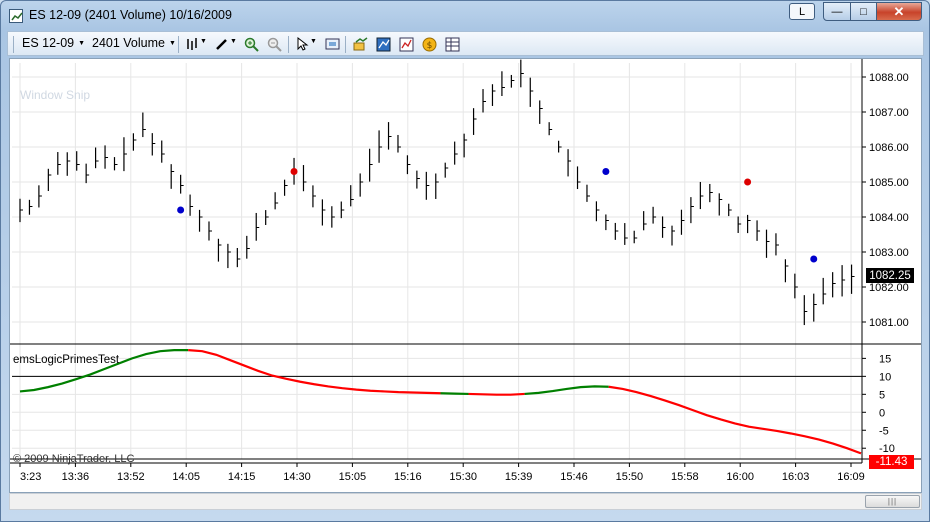 Image resolution: width=930 pixels, height=522 pixels. What do you see at coordinates (463, 477) in the screenshot?
I see `x-tick-label: 15:30` at bounding box center [463, 477].